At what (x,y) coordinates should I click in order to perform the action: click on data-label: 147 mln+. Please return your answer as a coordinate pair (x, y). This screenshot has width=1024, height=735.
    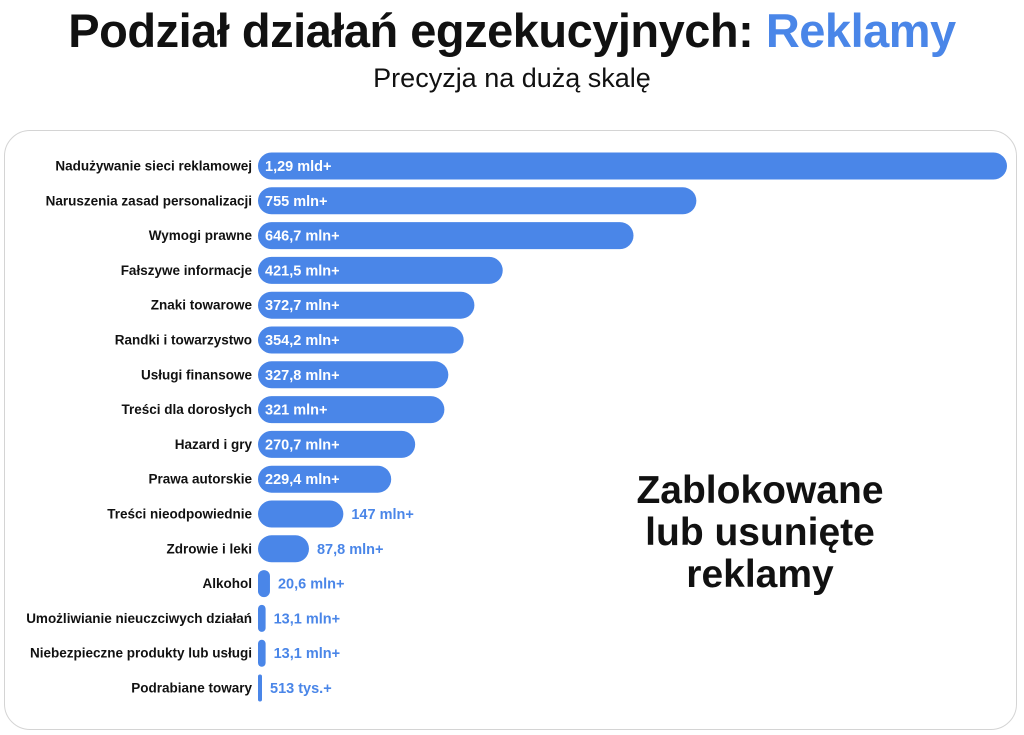
    Looking at the image, I should click on (382, 515).